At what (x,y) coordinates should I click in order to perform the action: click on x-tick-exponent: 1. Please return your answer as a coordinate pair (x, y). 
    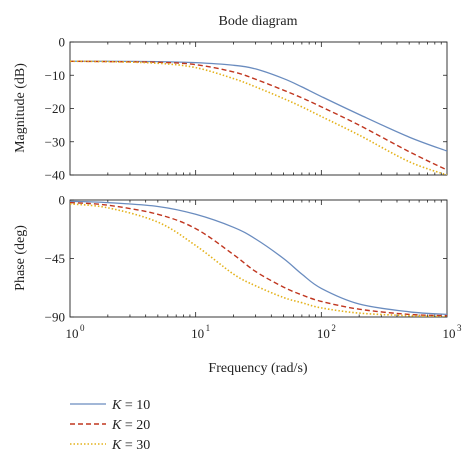
    Looking at the image, I should click on (208, 328).